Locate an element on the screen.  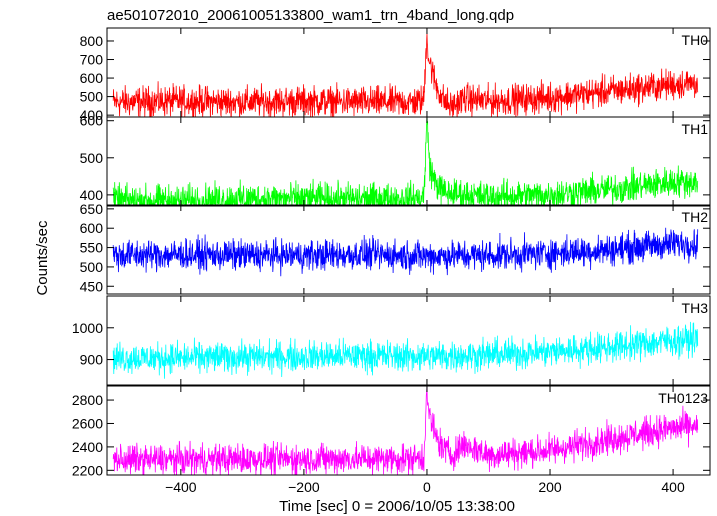
y-axis-label: Counts/sec is located at coordinates (42, 258).